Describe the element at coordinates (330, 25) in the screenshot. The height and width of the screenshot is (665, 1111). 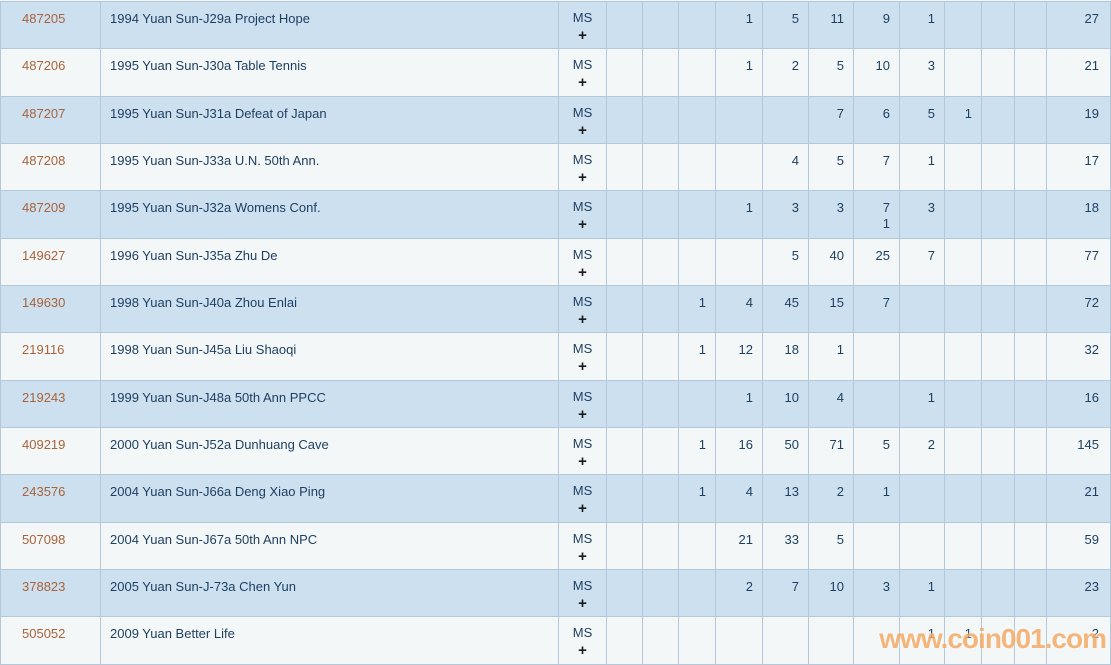
I see `coin-description: 1994 Yuan Sun-J29a Project Hope` at that location.